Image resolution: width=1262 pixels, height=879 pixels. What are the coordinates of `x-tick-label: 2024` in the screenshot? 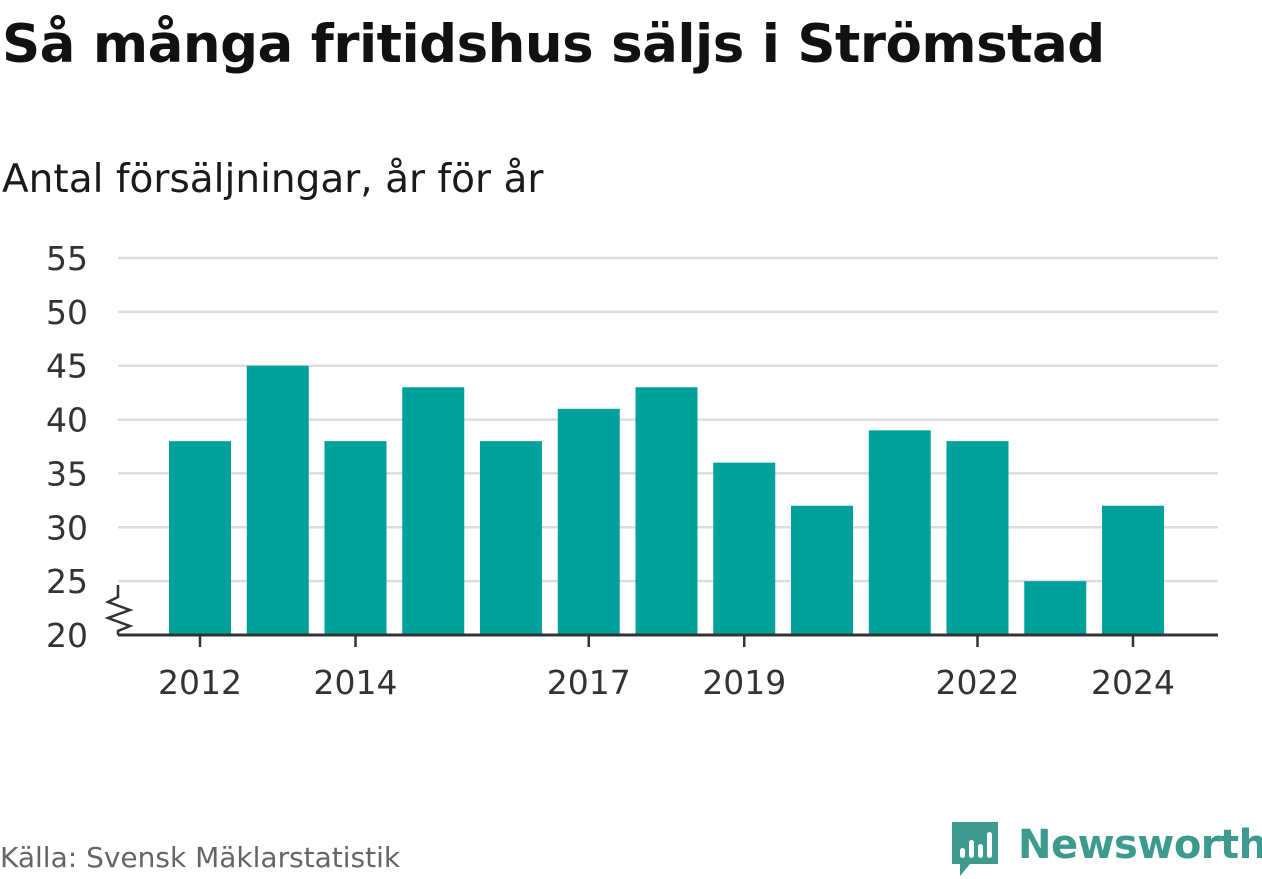 It's located at (1133, 682).